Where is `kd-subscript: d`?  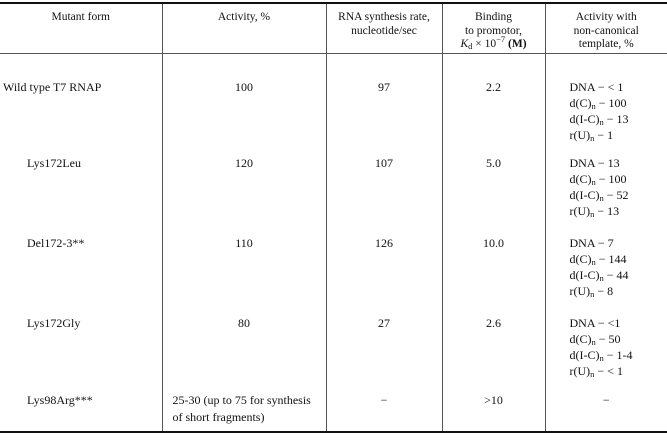 kd-subscript: d is located at coordinates (470, 46).